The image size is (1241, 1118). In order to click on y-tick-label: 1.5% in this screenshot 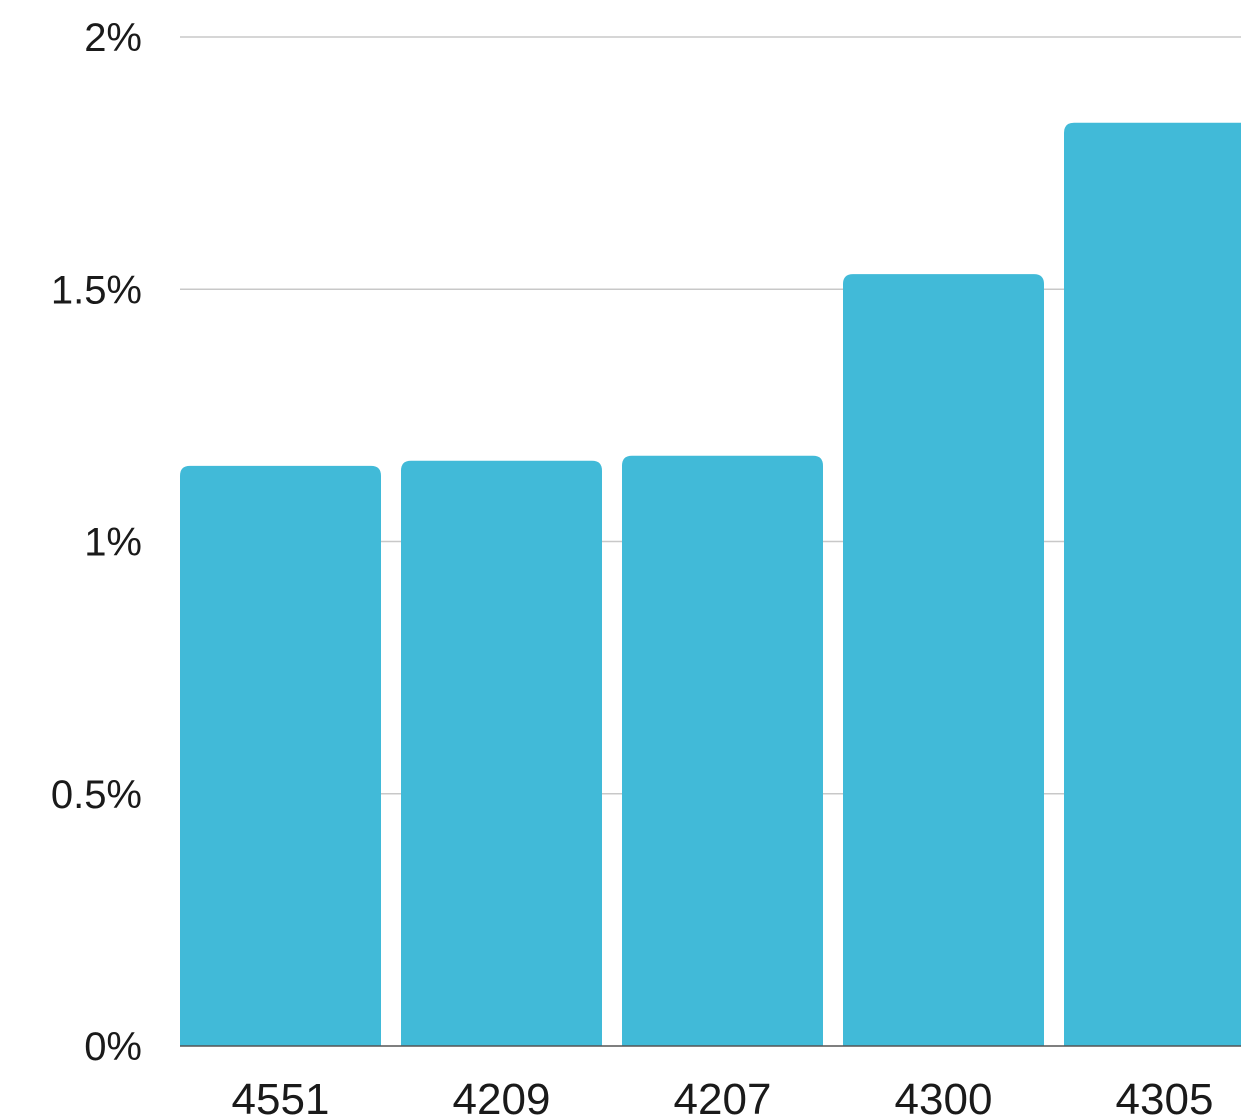, I will do `click(96, 290)`.